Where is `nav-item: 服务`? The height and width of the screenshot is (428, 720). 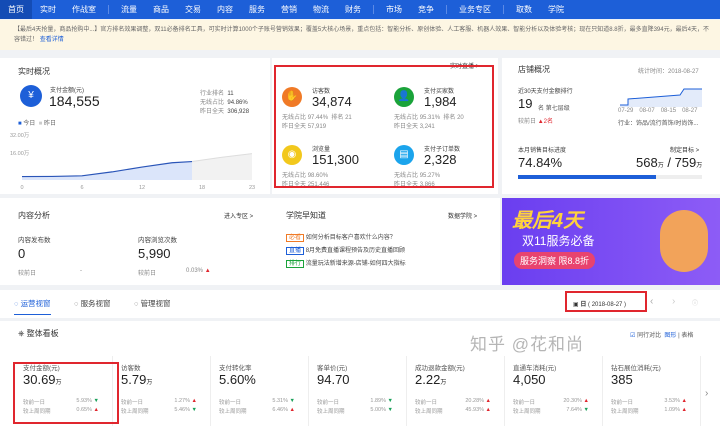
nav-item: 服务 is located at coordinates (257, 9).